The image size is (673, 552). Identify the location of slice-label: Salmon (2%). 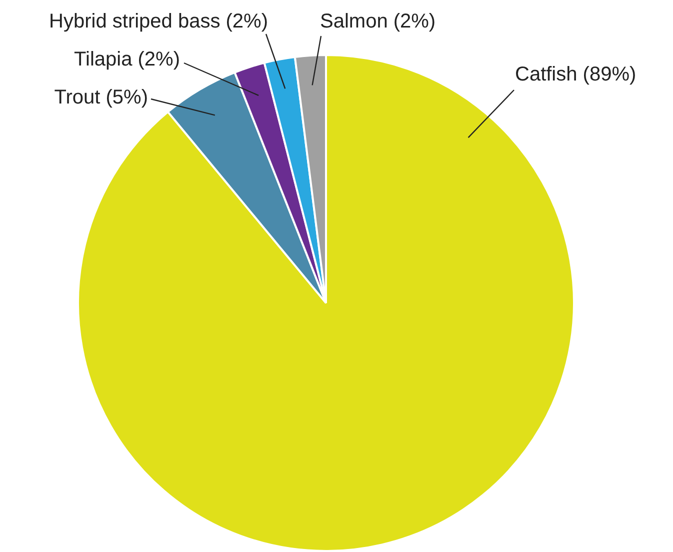
(378, 21).